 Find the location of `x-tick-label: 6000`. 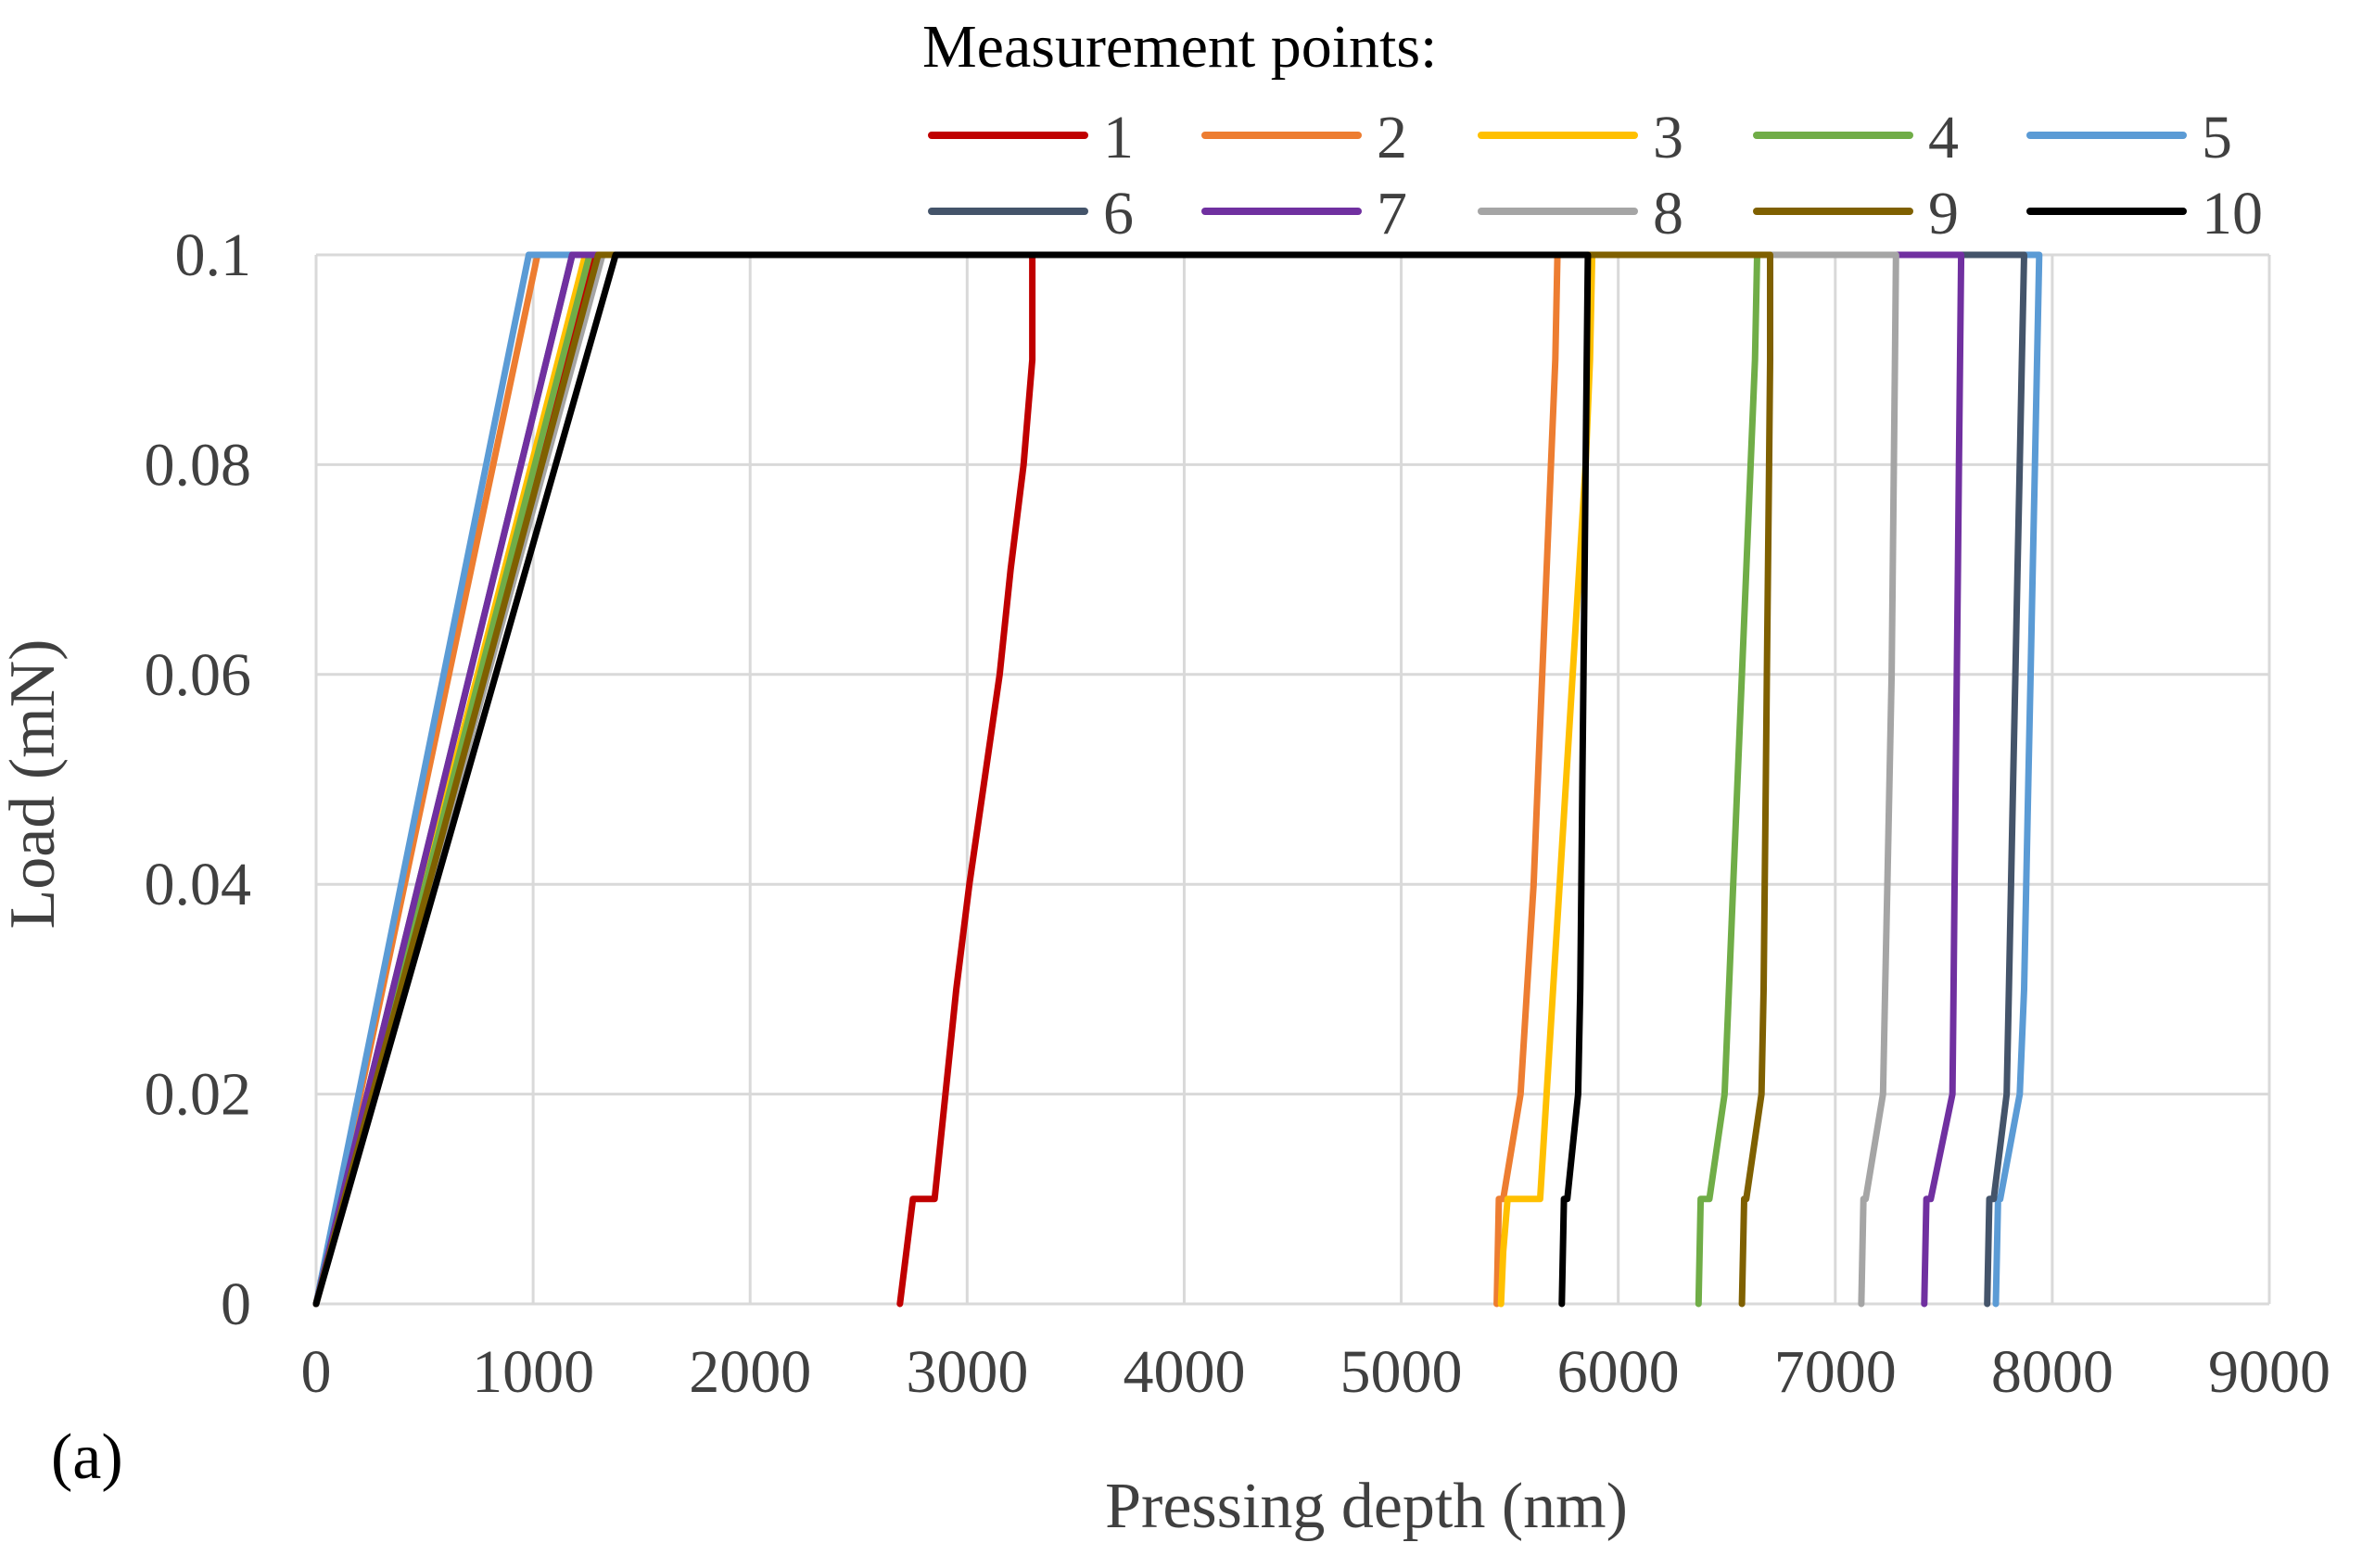

x-tick-label: 6000 is located at coordinates (1619, 1372).